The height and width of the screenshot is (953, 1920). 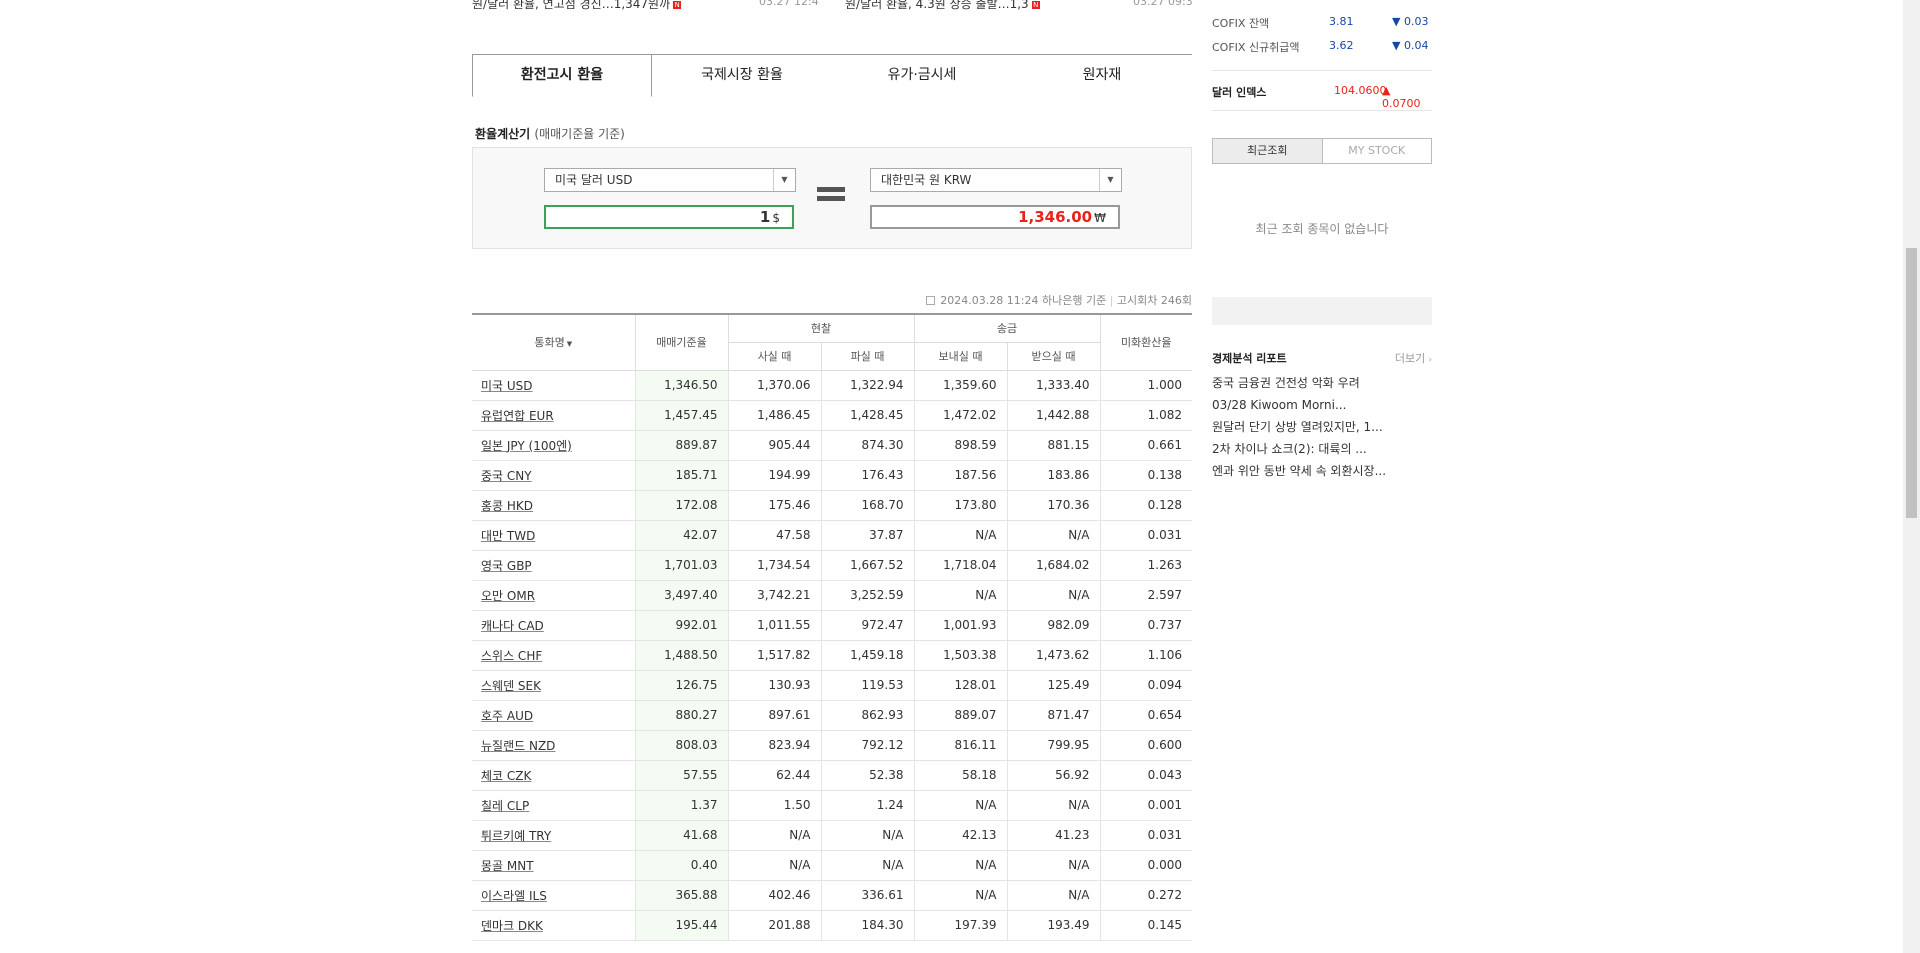 I want to click on calendar-icon, so click(x=930, y=300).